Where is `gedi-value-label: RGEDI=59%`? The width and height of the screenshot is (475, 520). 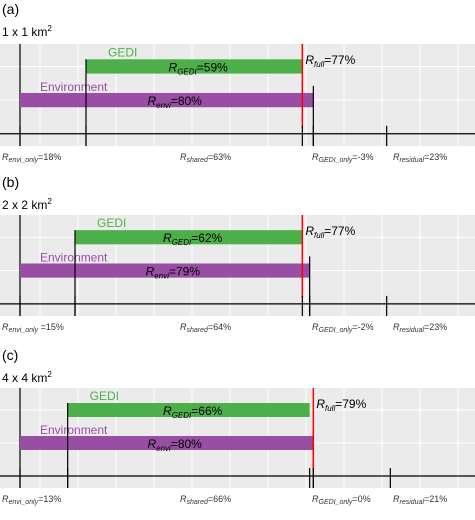 gedi-value-label: RGEDI=59% is located at coordinates (199, 68).